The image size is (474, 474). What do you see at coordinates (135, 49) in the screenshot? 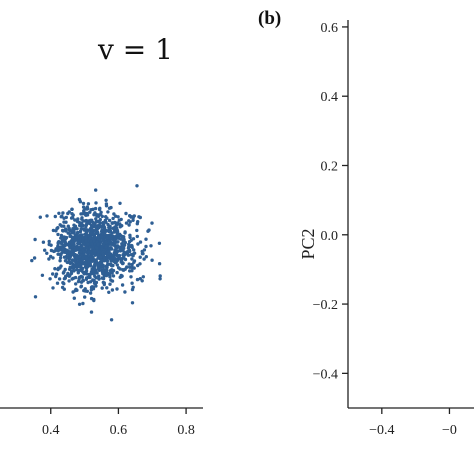
I see `panel-a-annotation: v = 1` at bounding box center [135, 49].